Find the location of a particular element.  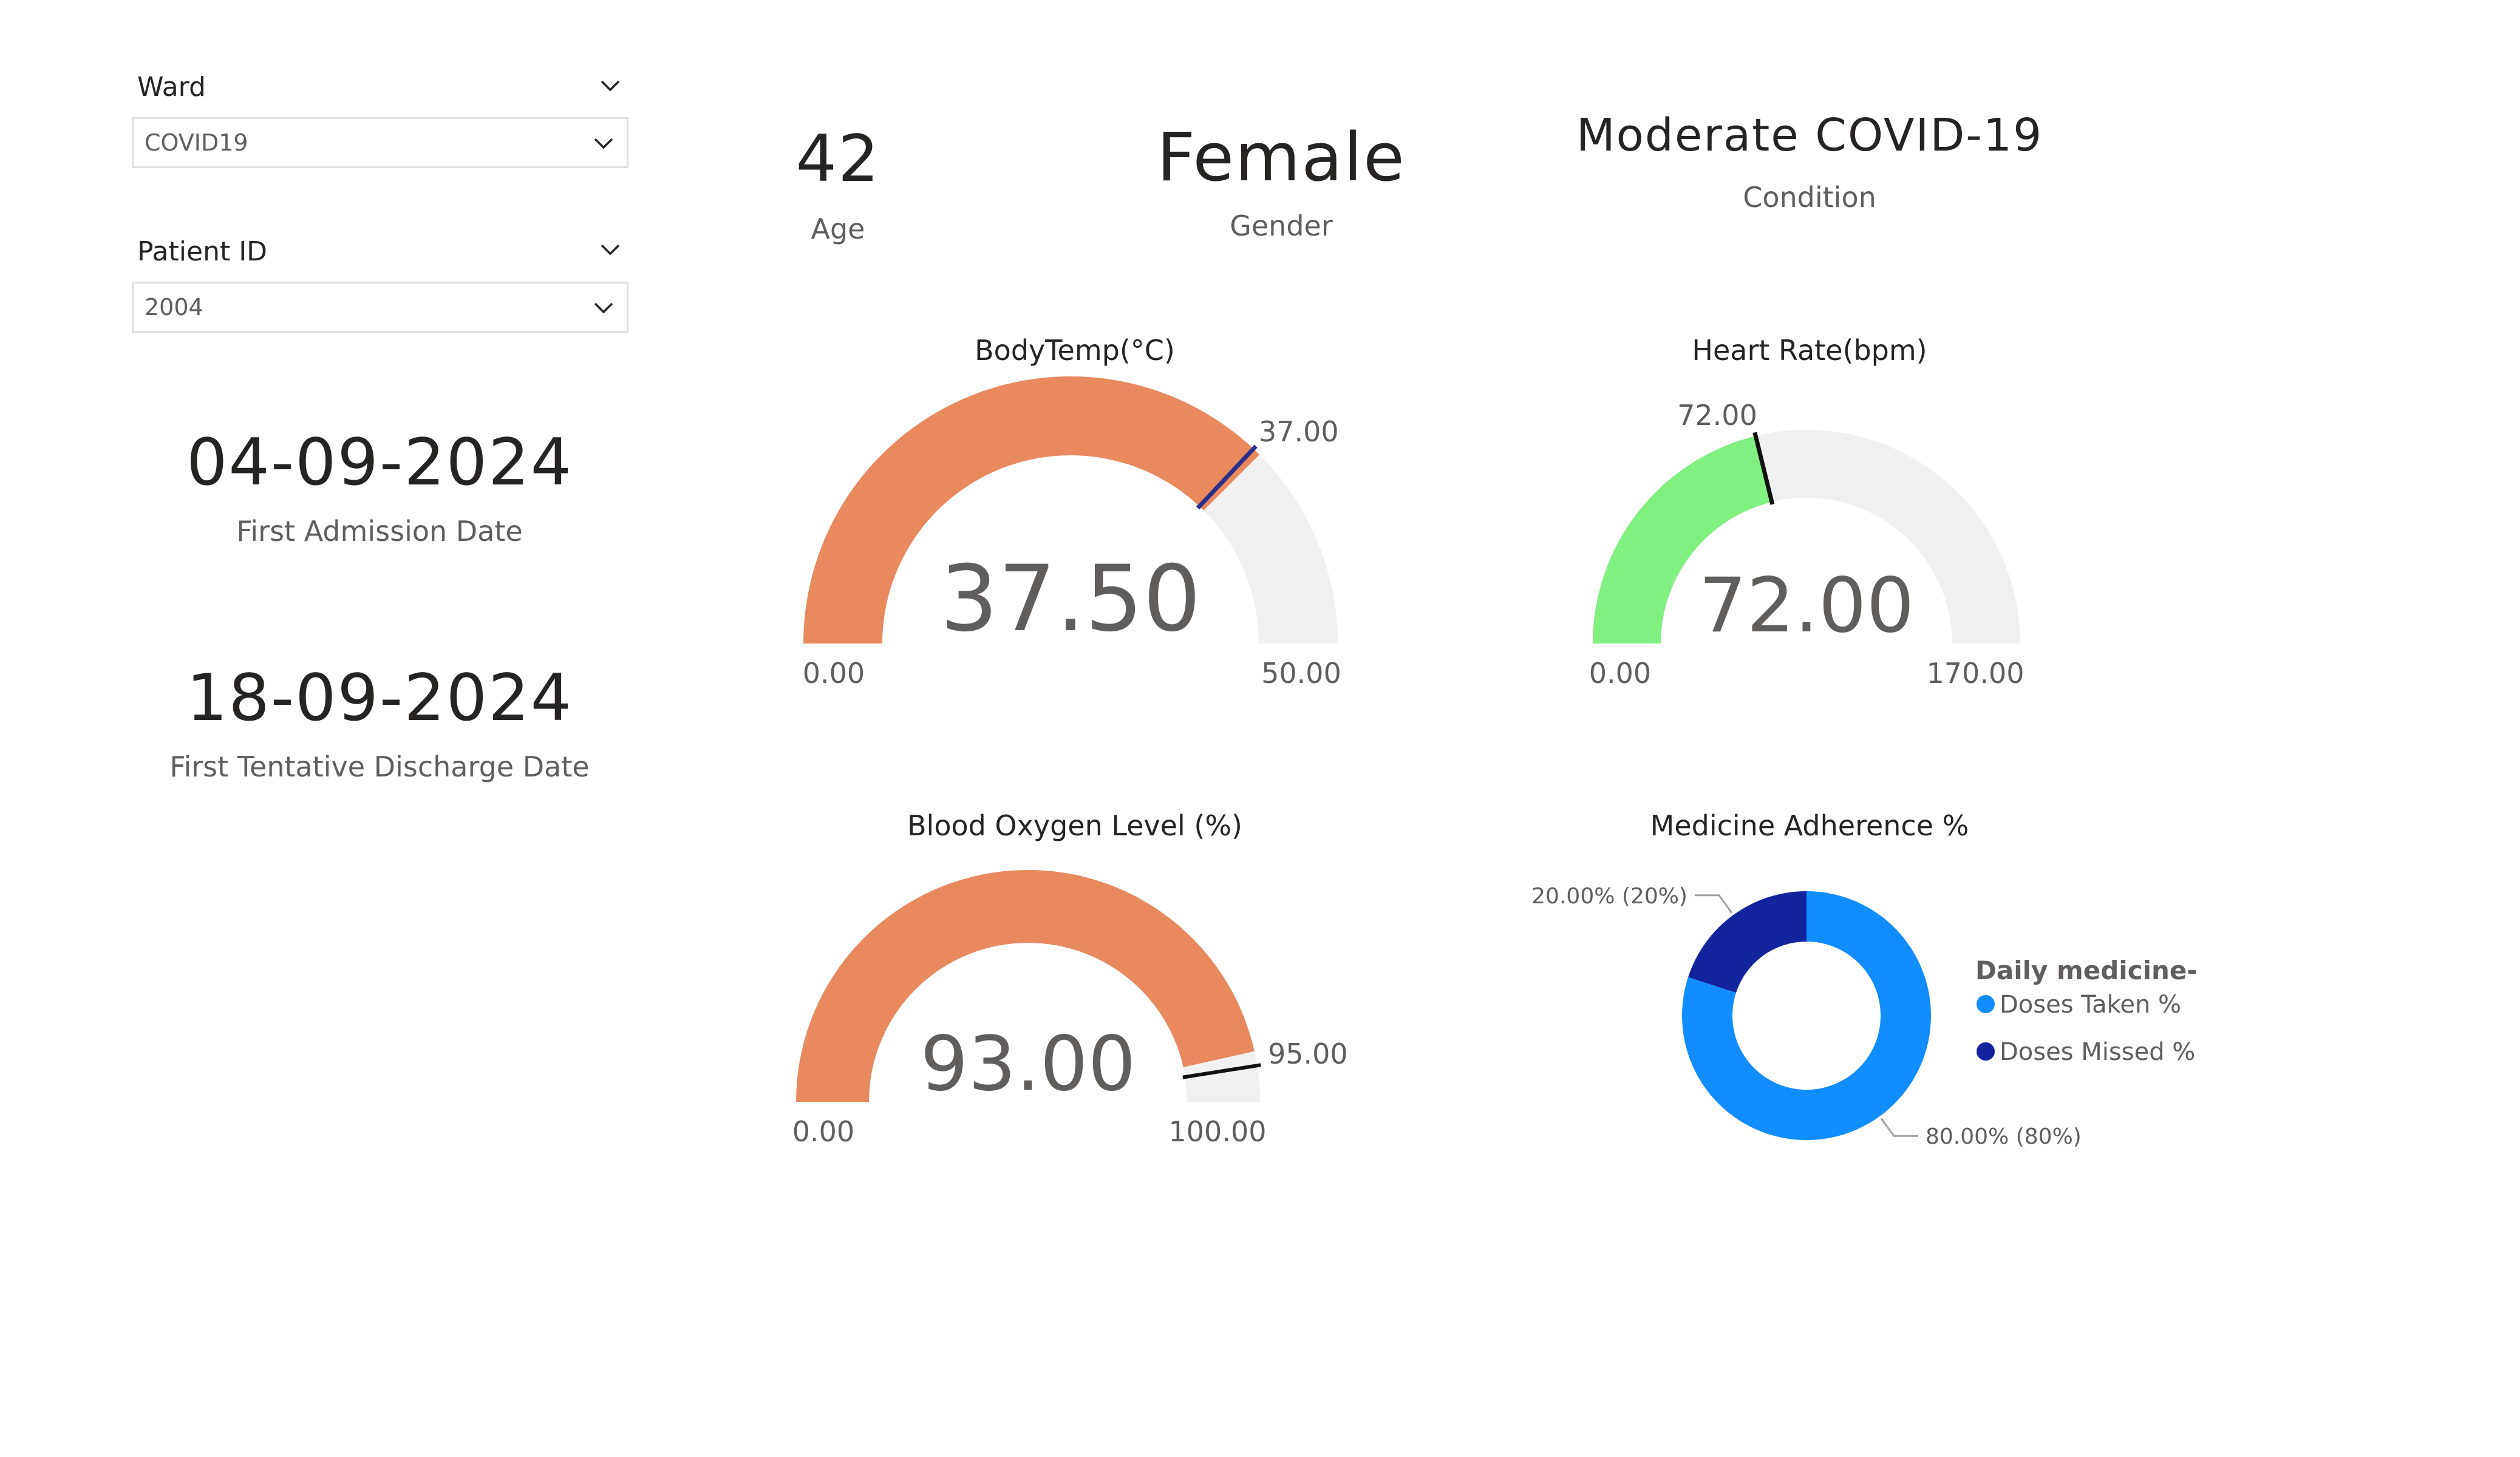

first-admission-date-value: 04-09-2024 is located at coordinates (379, 462).